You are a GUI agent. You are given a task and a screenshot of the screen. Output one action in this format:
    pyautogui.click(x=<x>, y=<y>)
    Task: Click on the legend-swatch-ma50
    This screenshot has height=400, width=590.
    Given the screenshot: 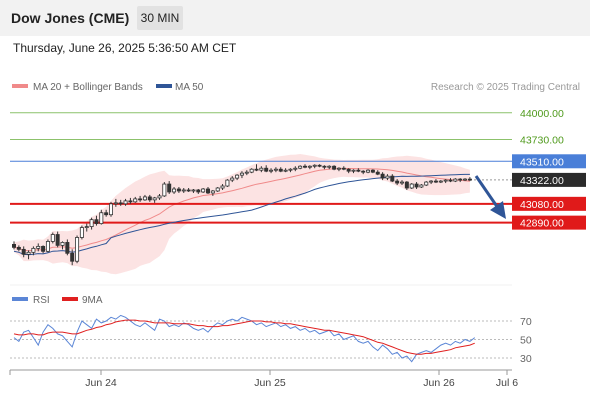 What is the action you would take?
    pyautogui.click(x=164, y=86)
    